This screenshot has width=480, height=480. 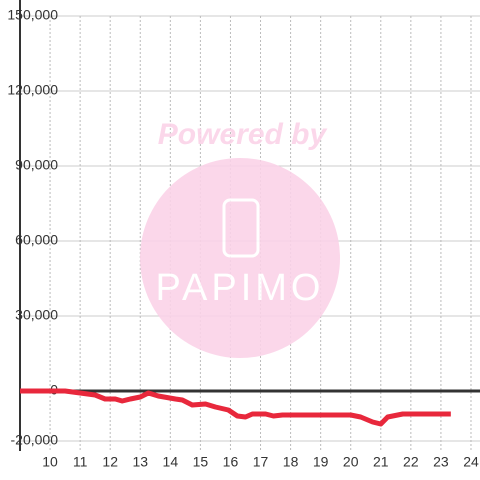 What do you see at coordinates (243, 134) in the screenshot?
I see `watermark-text: Powered by` at bounding box center [243, 134].